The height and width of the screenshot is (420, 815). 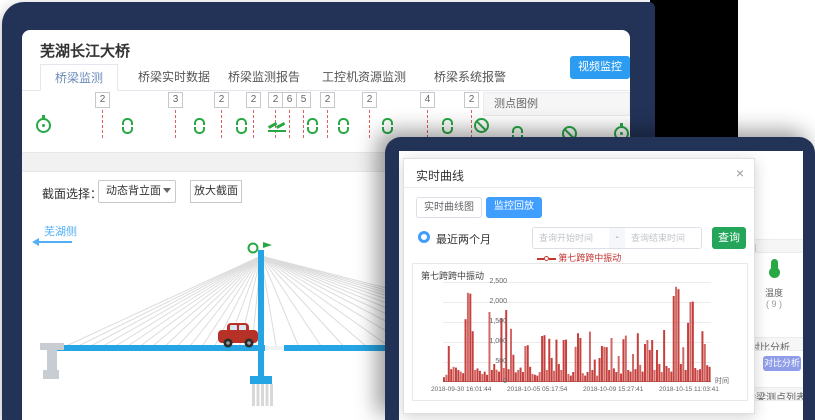 What do you see at coordinates (43, 124) in the screenshot?
I see `anemometer-icon` at bounding box center [43, 124].